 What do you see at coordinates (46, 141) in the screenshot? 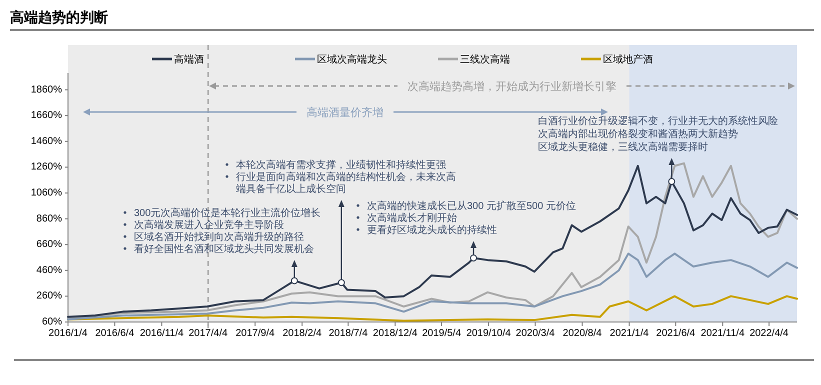
I see `y-tick-label: 1460%` at bounding box center [46, 141].